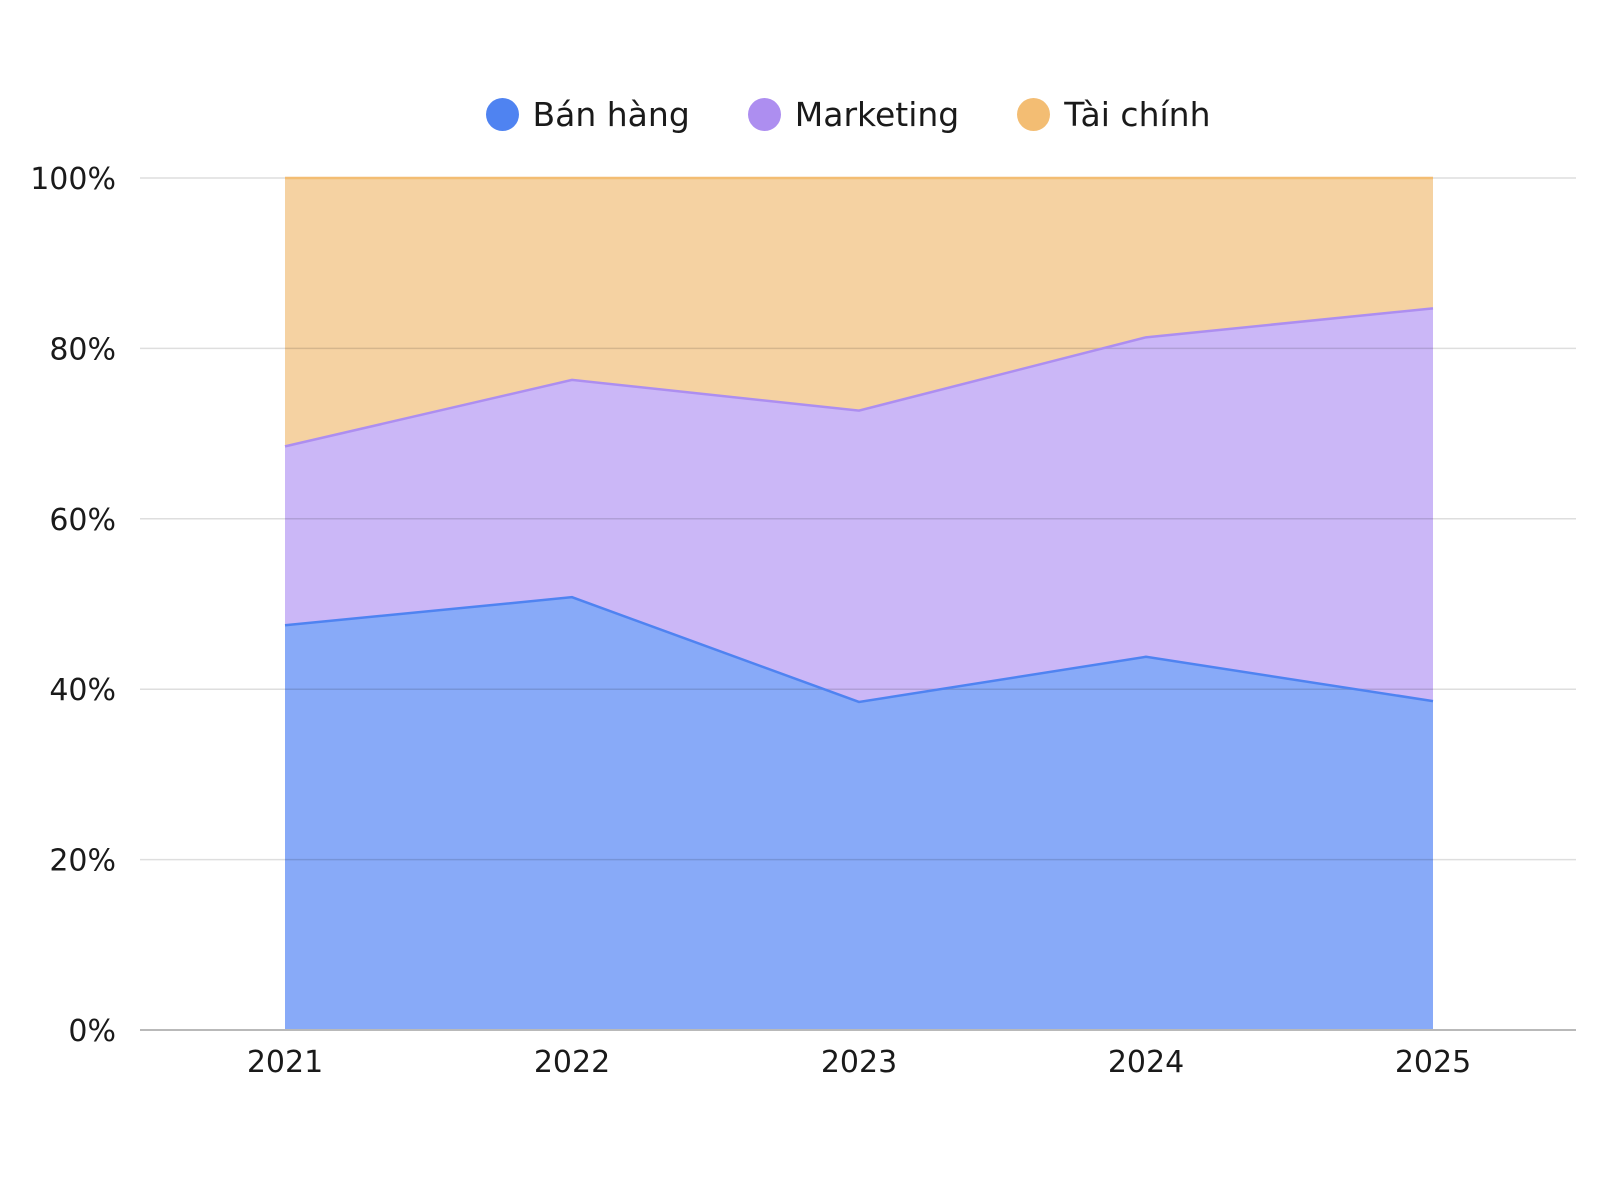 This screenshot has width=1600, height=1200. I want to click on x-tick-label: 2025, so click(1433, 1062).